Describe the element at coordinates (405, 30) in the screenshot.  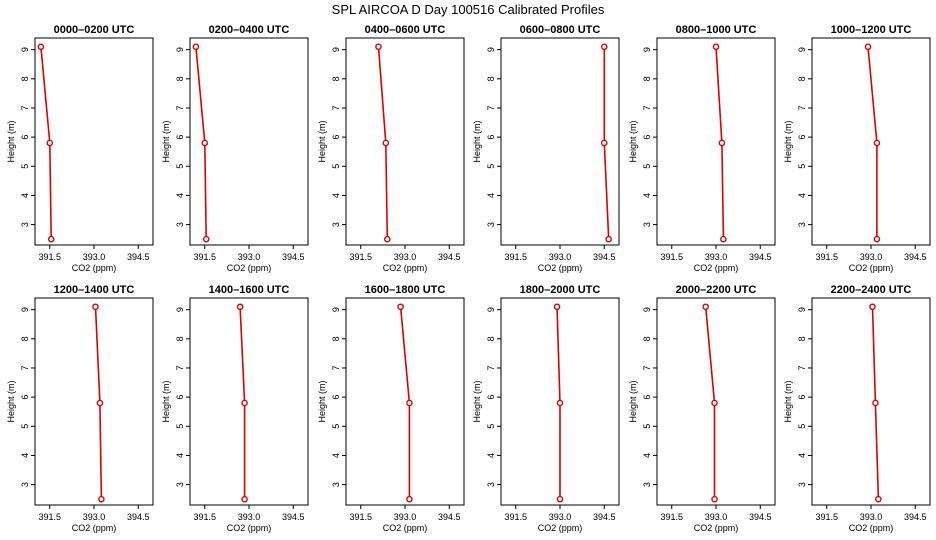
I see `panel-title: 0400–0600 UTC` at that location.